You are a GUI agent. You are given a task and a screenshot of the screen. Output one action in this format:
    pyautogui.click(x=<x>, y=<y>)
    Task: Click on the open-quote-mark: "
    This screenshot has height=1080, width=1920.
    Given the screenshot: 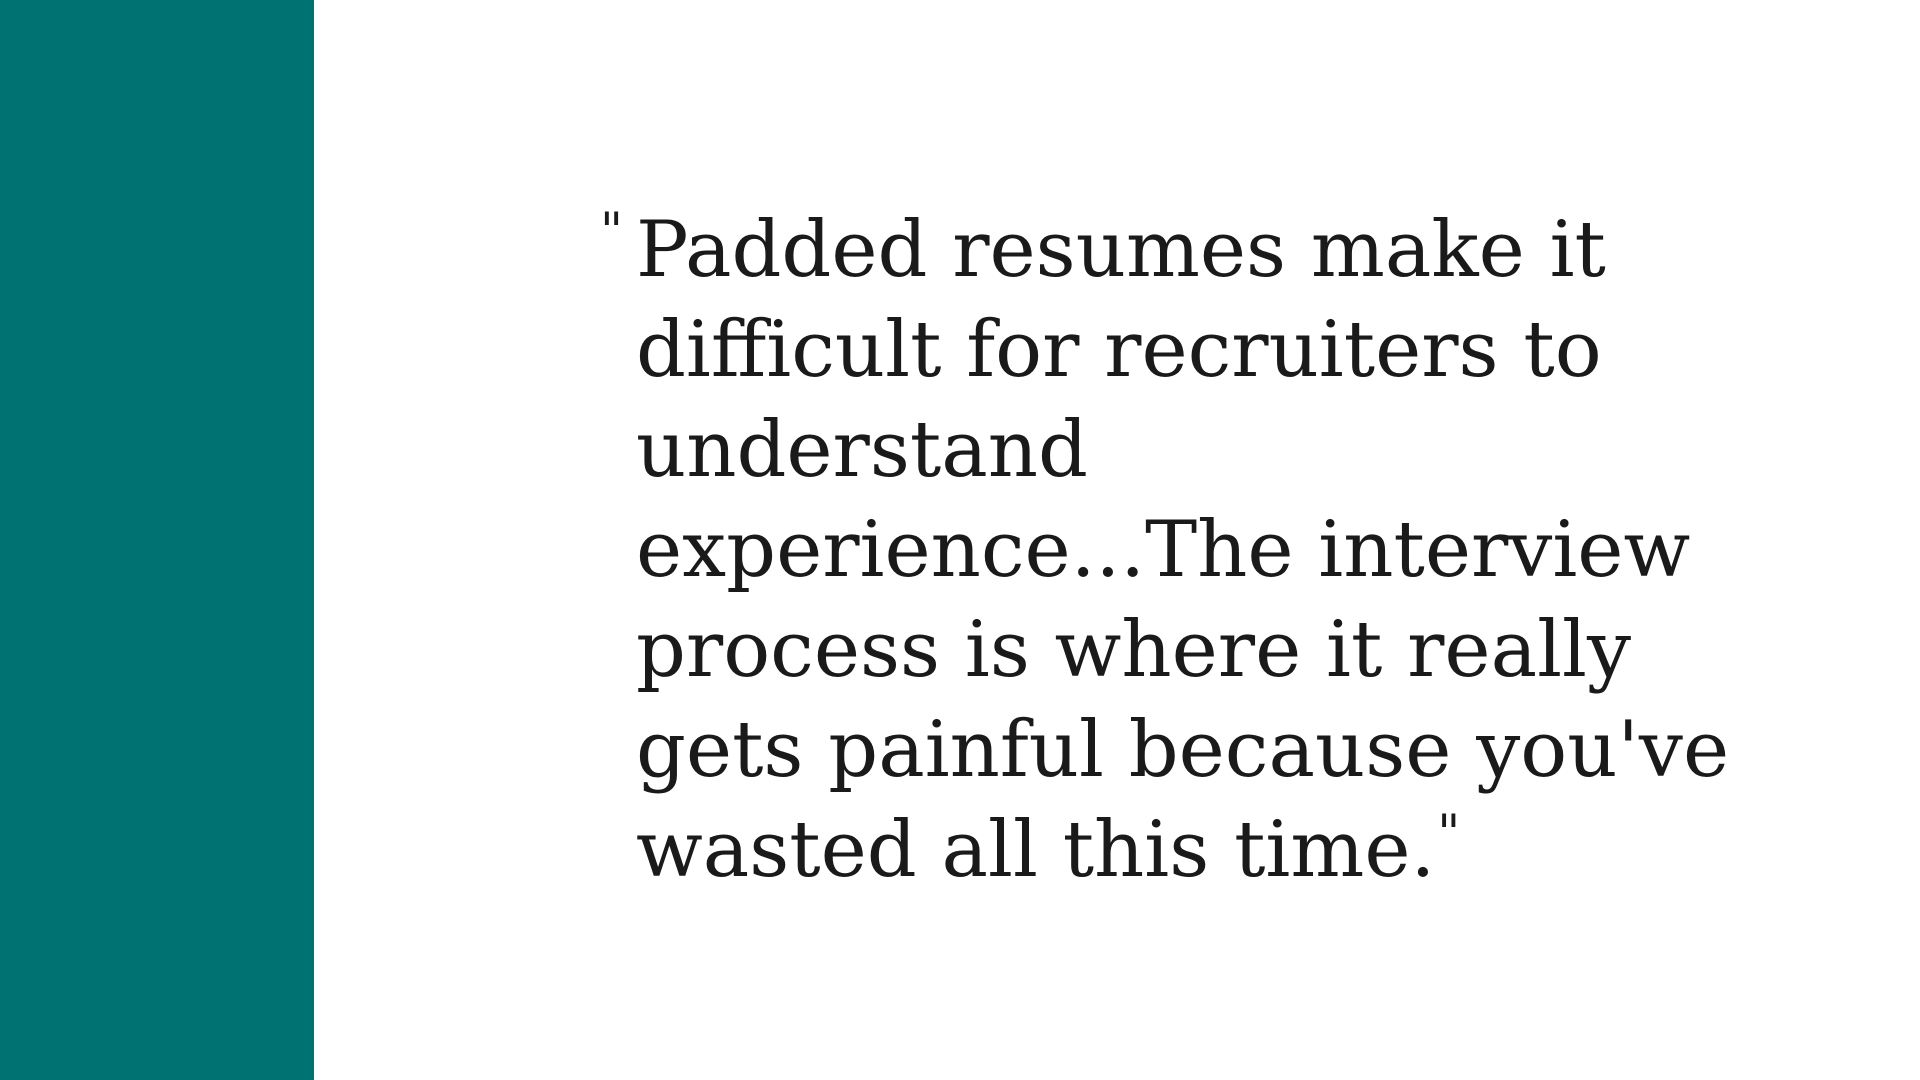 What is the action you would take?
    pyautogui.click(x=611, y=231)
    